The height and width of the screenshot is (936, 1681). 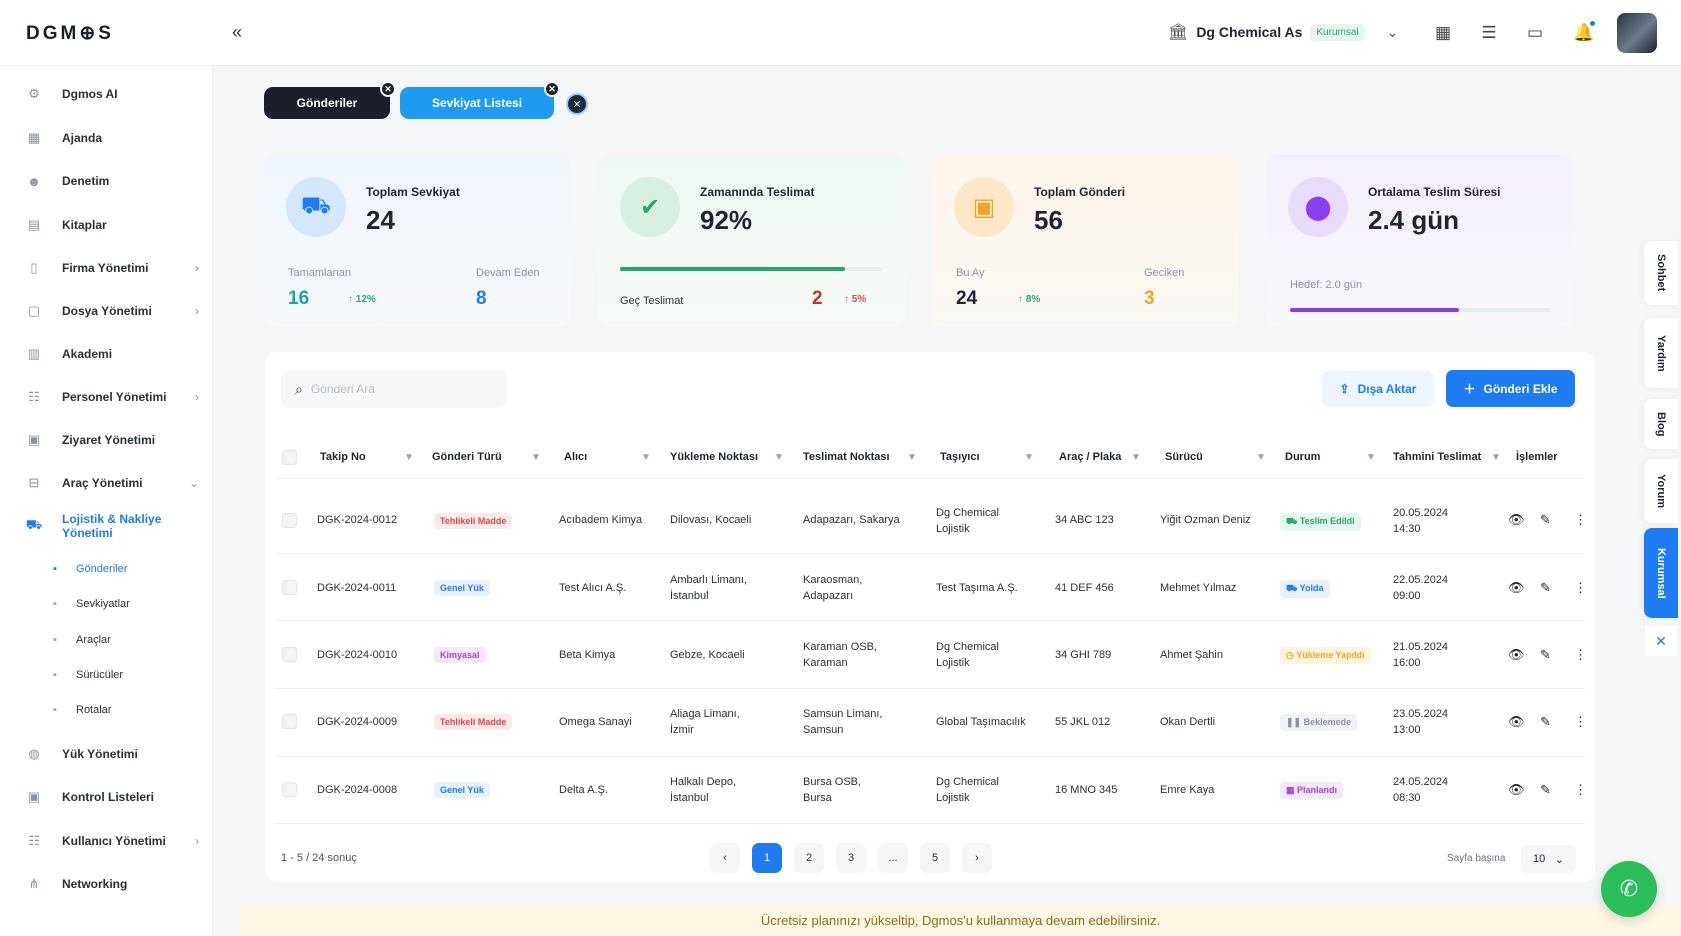 What do you see at coordinates (1184, 457) in the screenshot?
I see `column-header: Sürücü` at bounding box center [1184, 457].